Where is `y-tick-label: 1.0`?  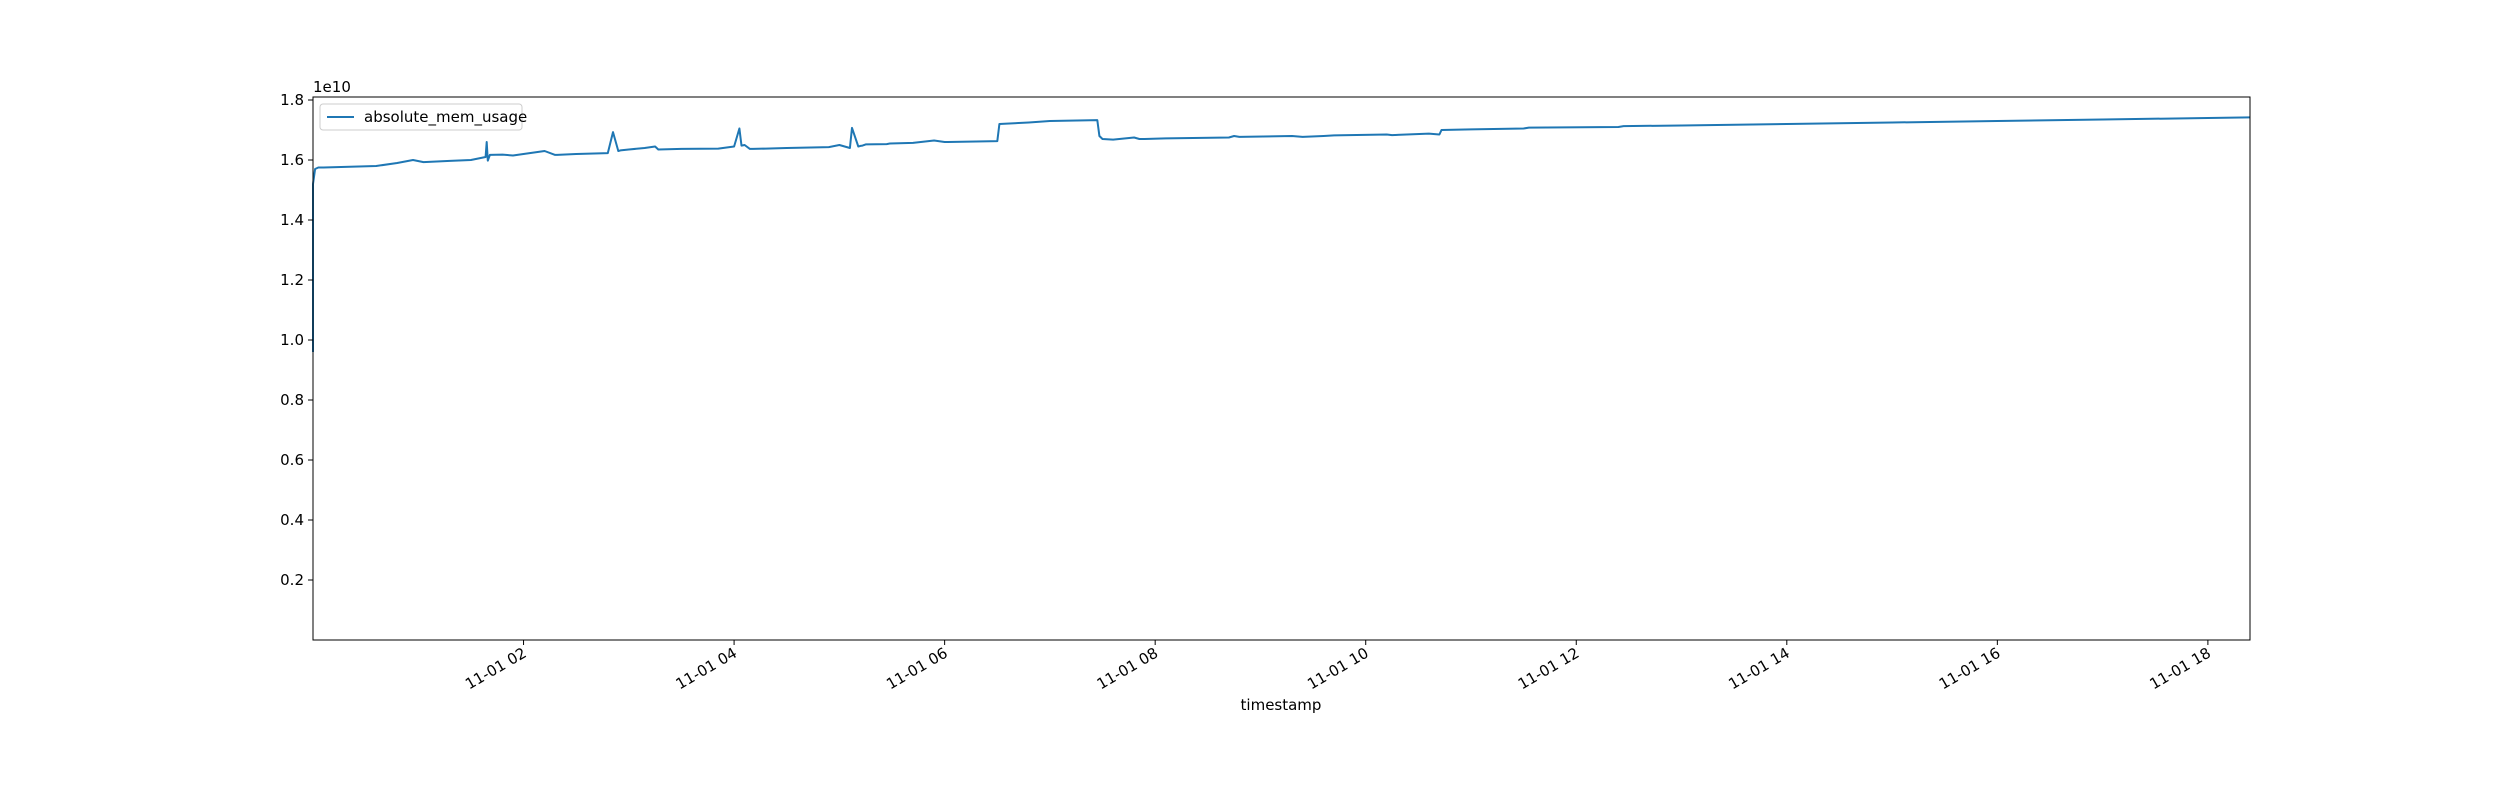
y-tick-label: 1.0 is located at coordinates (292, 340).